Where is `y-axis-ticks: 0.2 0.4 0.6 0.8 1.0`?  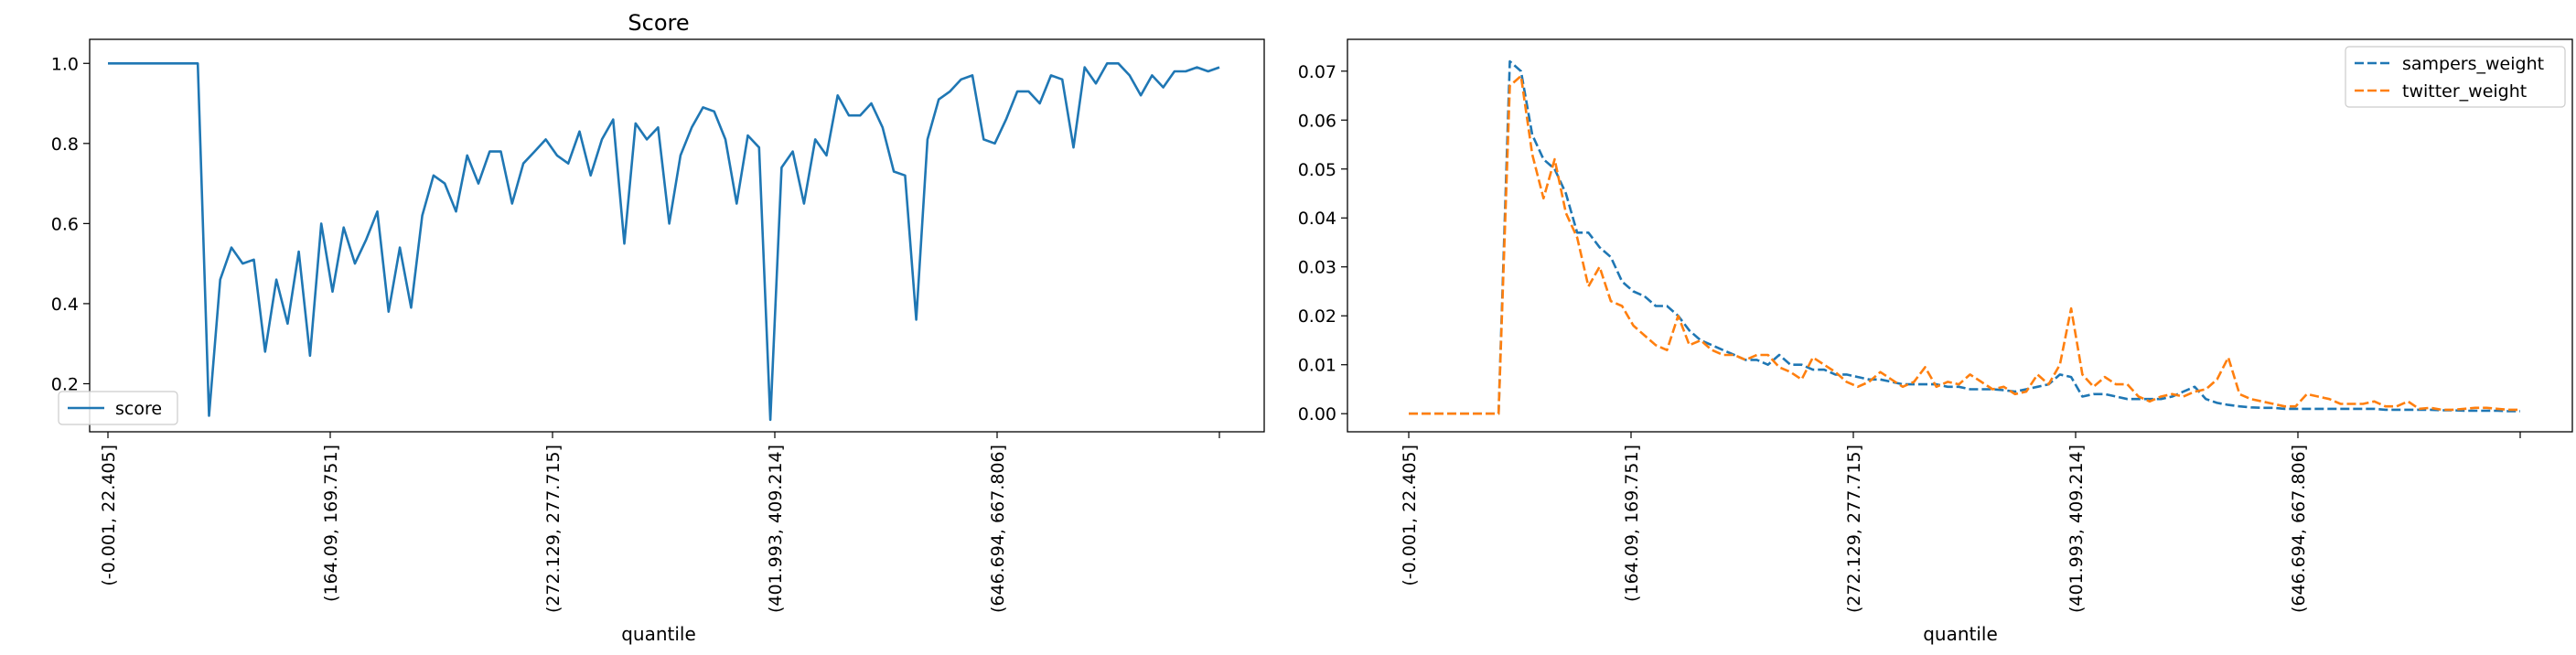 y-axis-ticks: 0.2 0.4 0.6 0.8 1.0 is located at coordinates (70, 224).